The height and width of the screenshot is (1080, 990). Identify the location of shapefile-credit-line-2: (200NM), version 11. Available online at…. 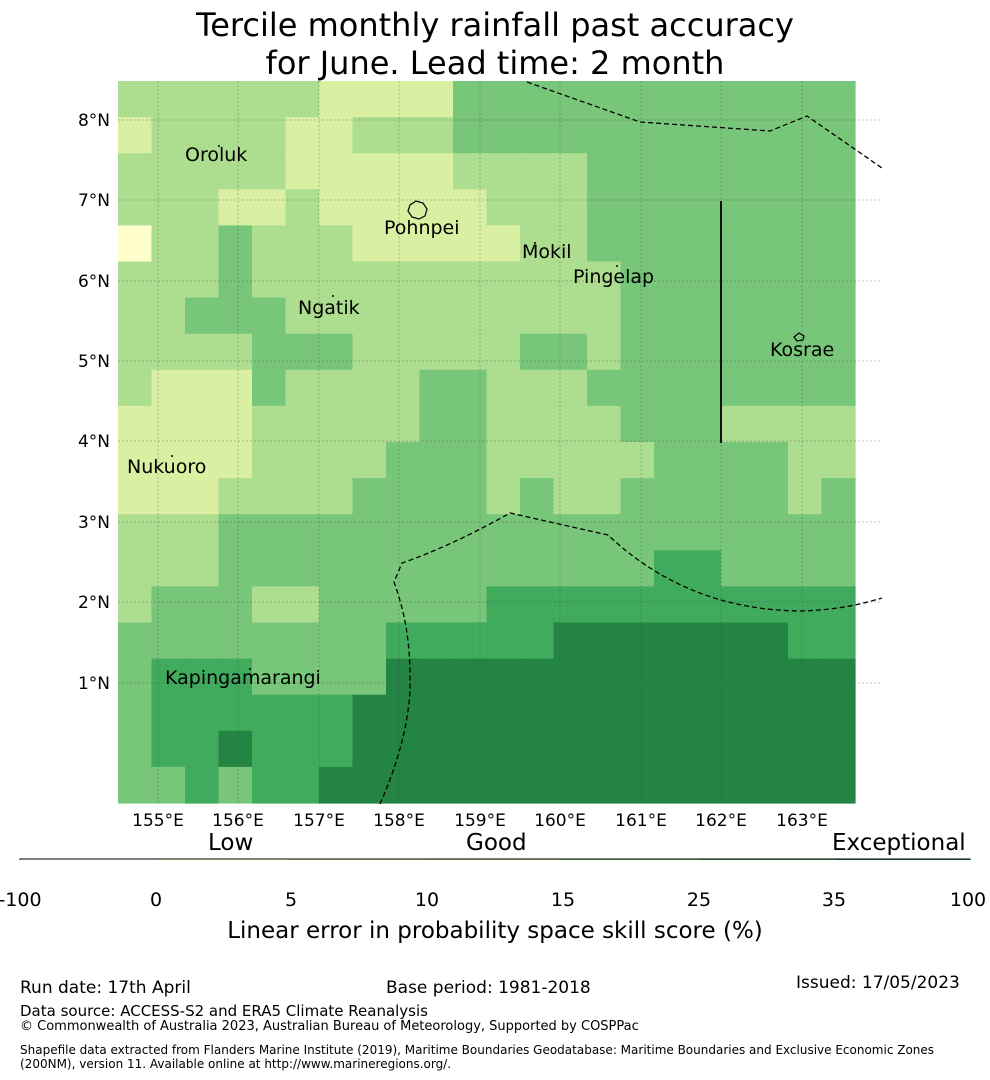
(236, 1064).